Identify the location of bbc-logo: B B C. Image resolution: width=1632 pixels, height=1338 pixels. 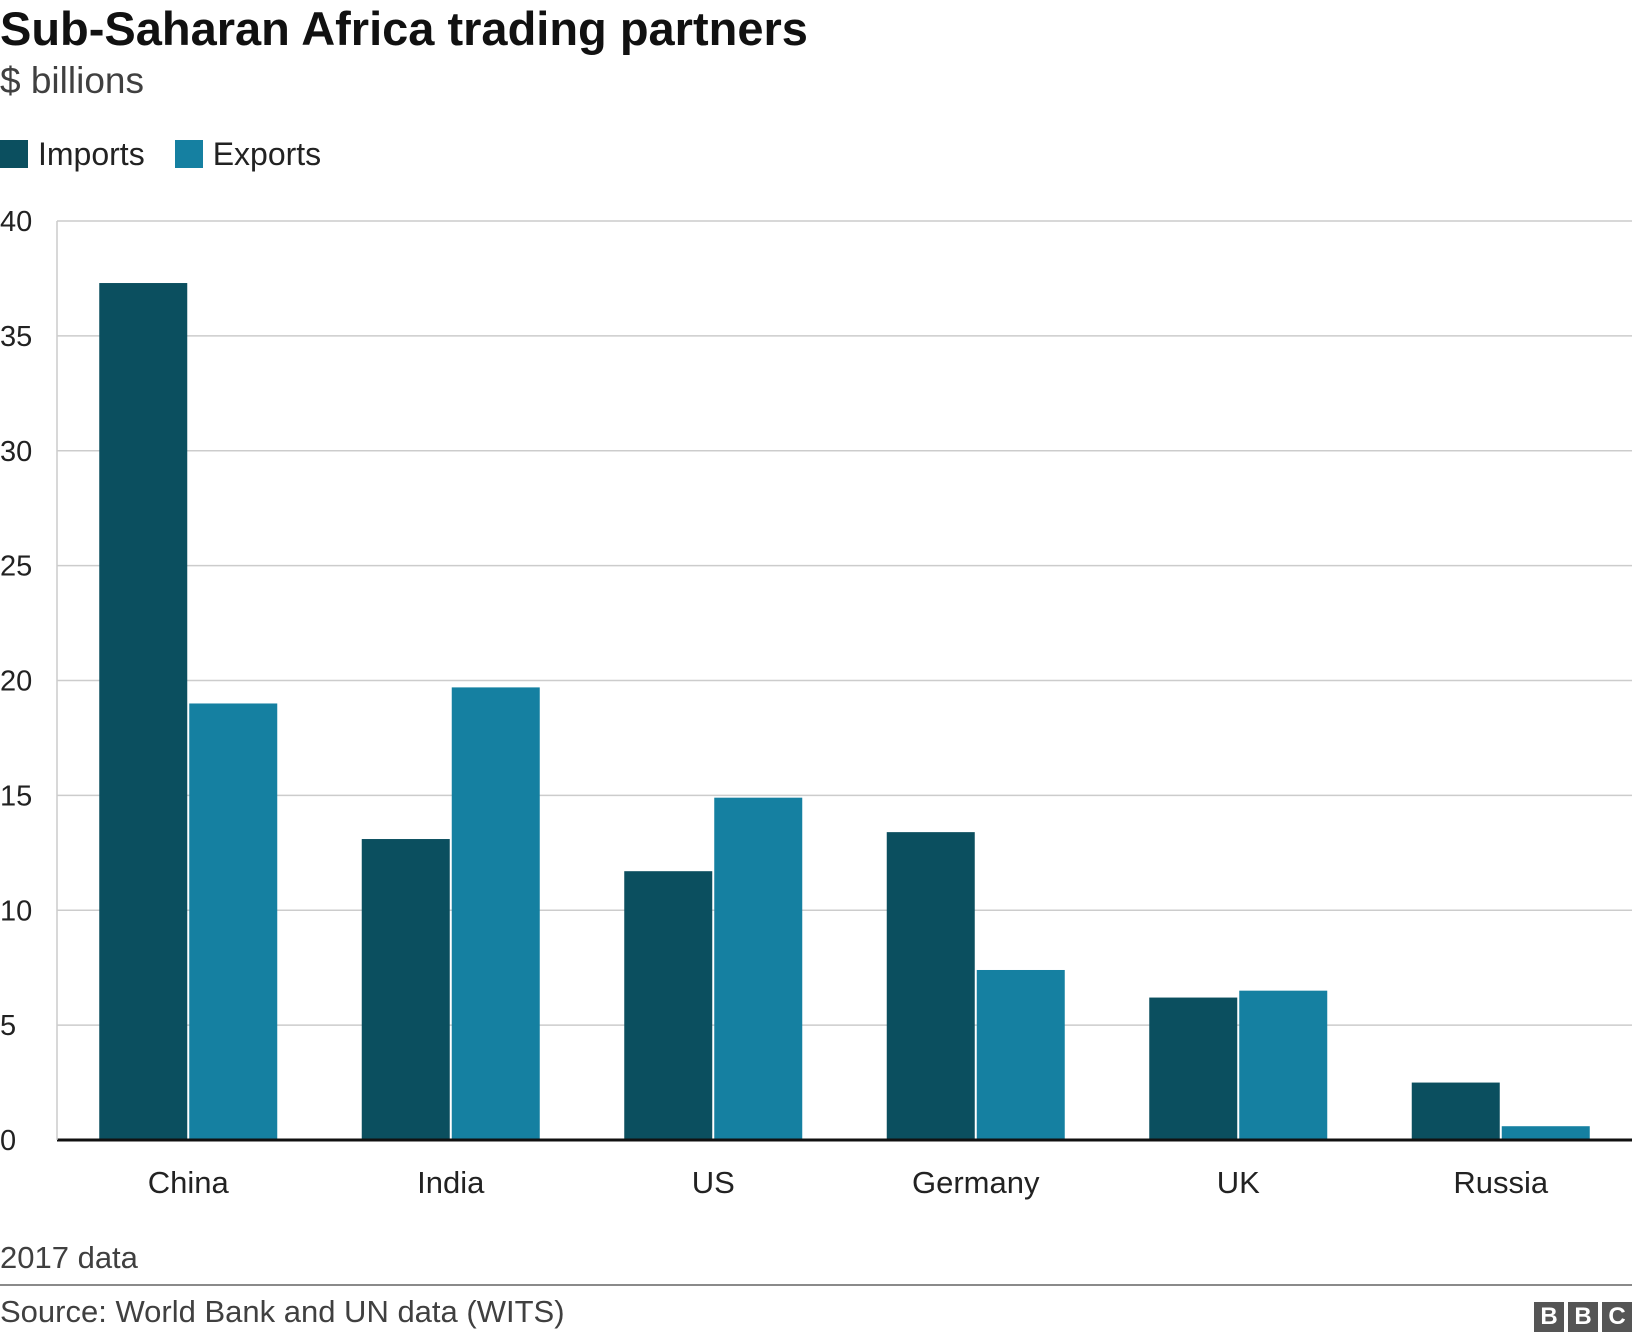
(1581, 1317).